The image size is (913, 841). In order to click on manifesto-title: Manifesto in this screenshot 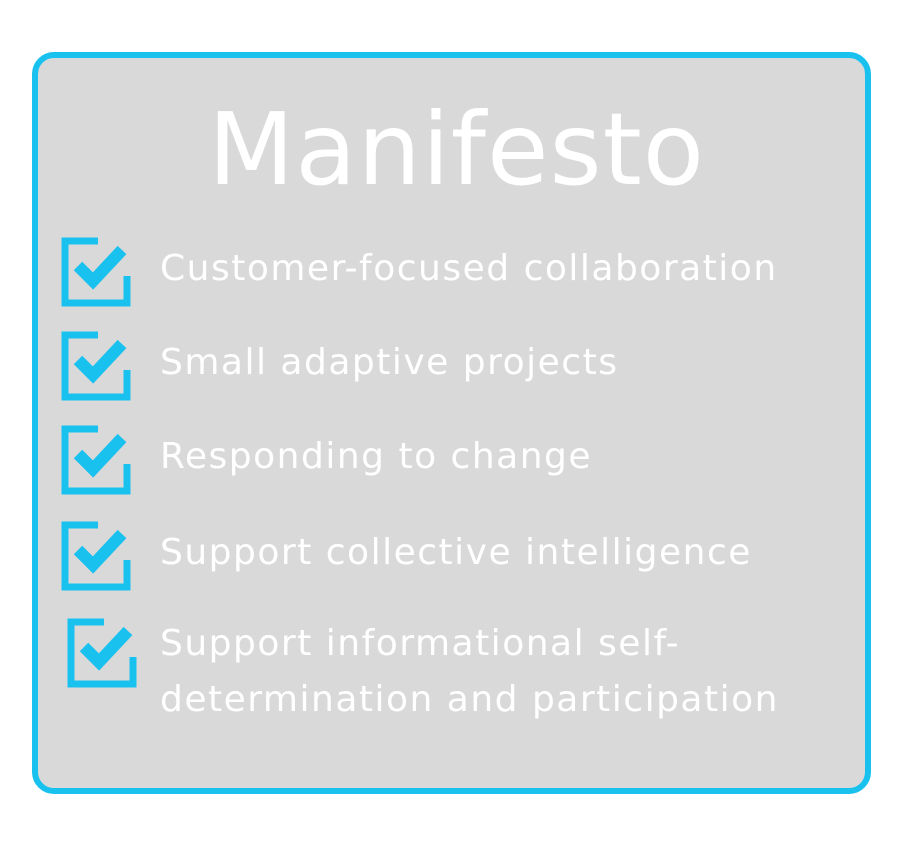, I will do `click(456, 149)`.